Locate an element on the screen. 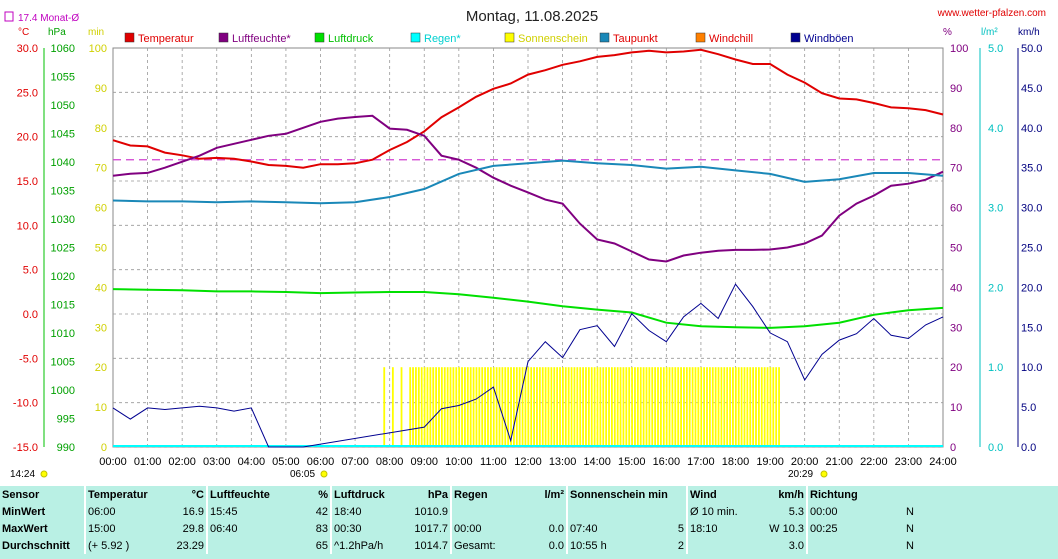  temp-time: 06:00 is located at coordinates (123, 511).